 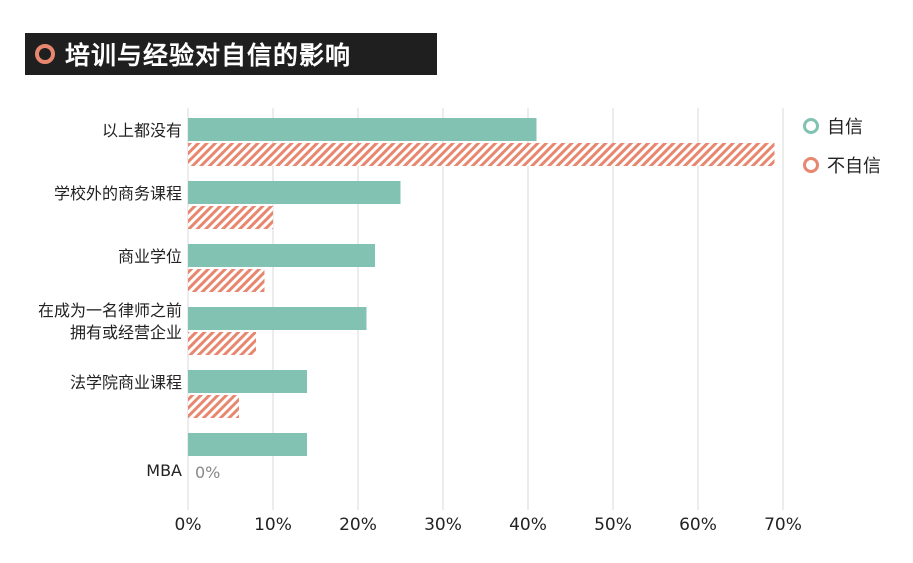 What do you see at coordinates (273, 525) in the screenshot?
I see `x-tick-label: 10%` at bounding box center [273, 525].